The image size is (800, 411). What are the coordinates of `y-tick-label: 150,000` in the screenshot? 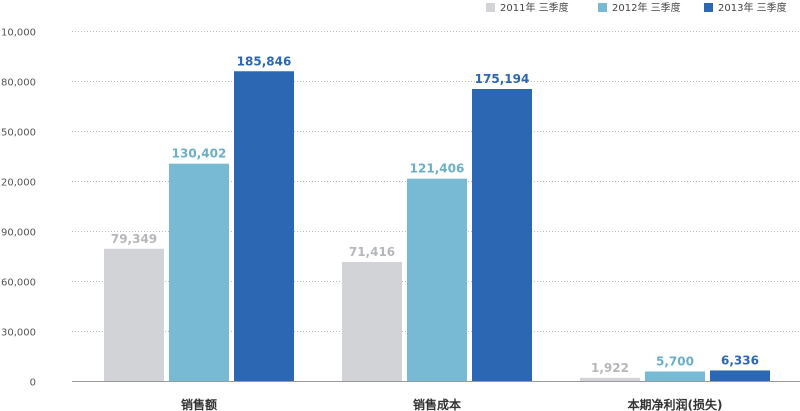 It's located at (18, 133).